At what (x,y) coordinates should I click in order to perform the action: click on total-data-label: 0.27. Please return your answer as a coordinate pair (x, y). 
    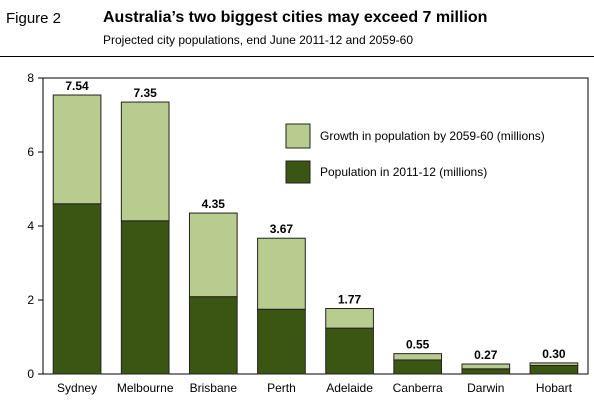
    Looking at the image, I should click on (486, 355).